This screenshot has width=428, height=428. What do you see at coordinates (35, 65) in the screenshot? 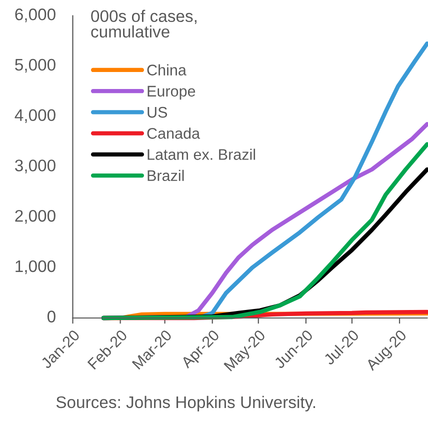
I see `y-tick-label: 5,000` at bounding box center [35, 65].